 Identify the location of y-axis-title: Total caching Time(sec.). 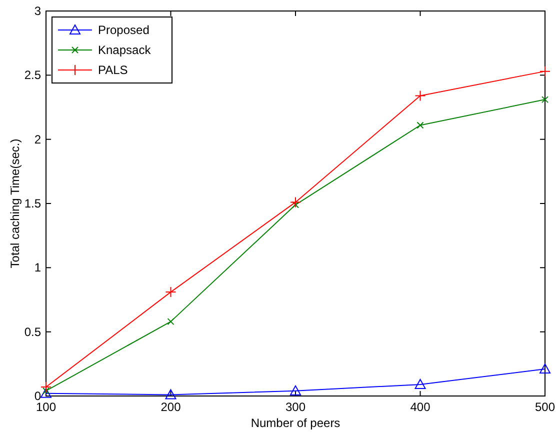
(15, 203).